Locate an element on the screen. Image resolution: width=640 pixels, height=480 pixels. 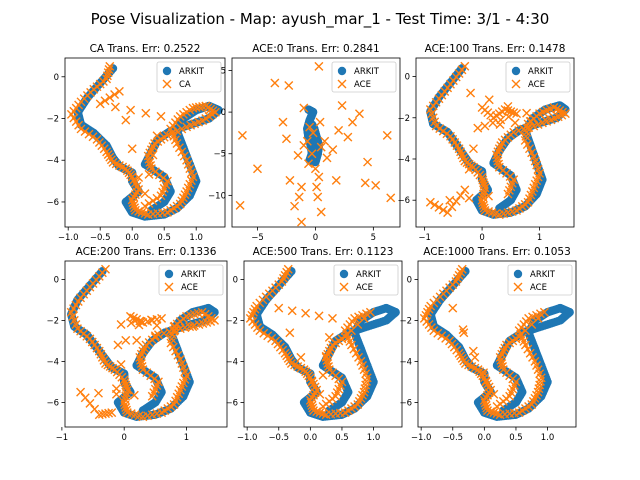
legend-marker-estimate is located at coordinates (342, 84).